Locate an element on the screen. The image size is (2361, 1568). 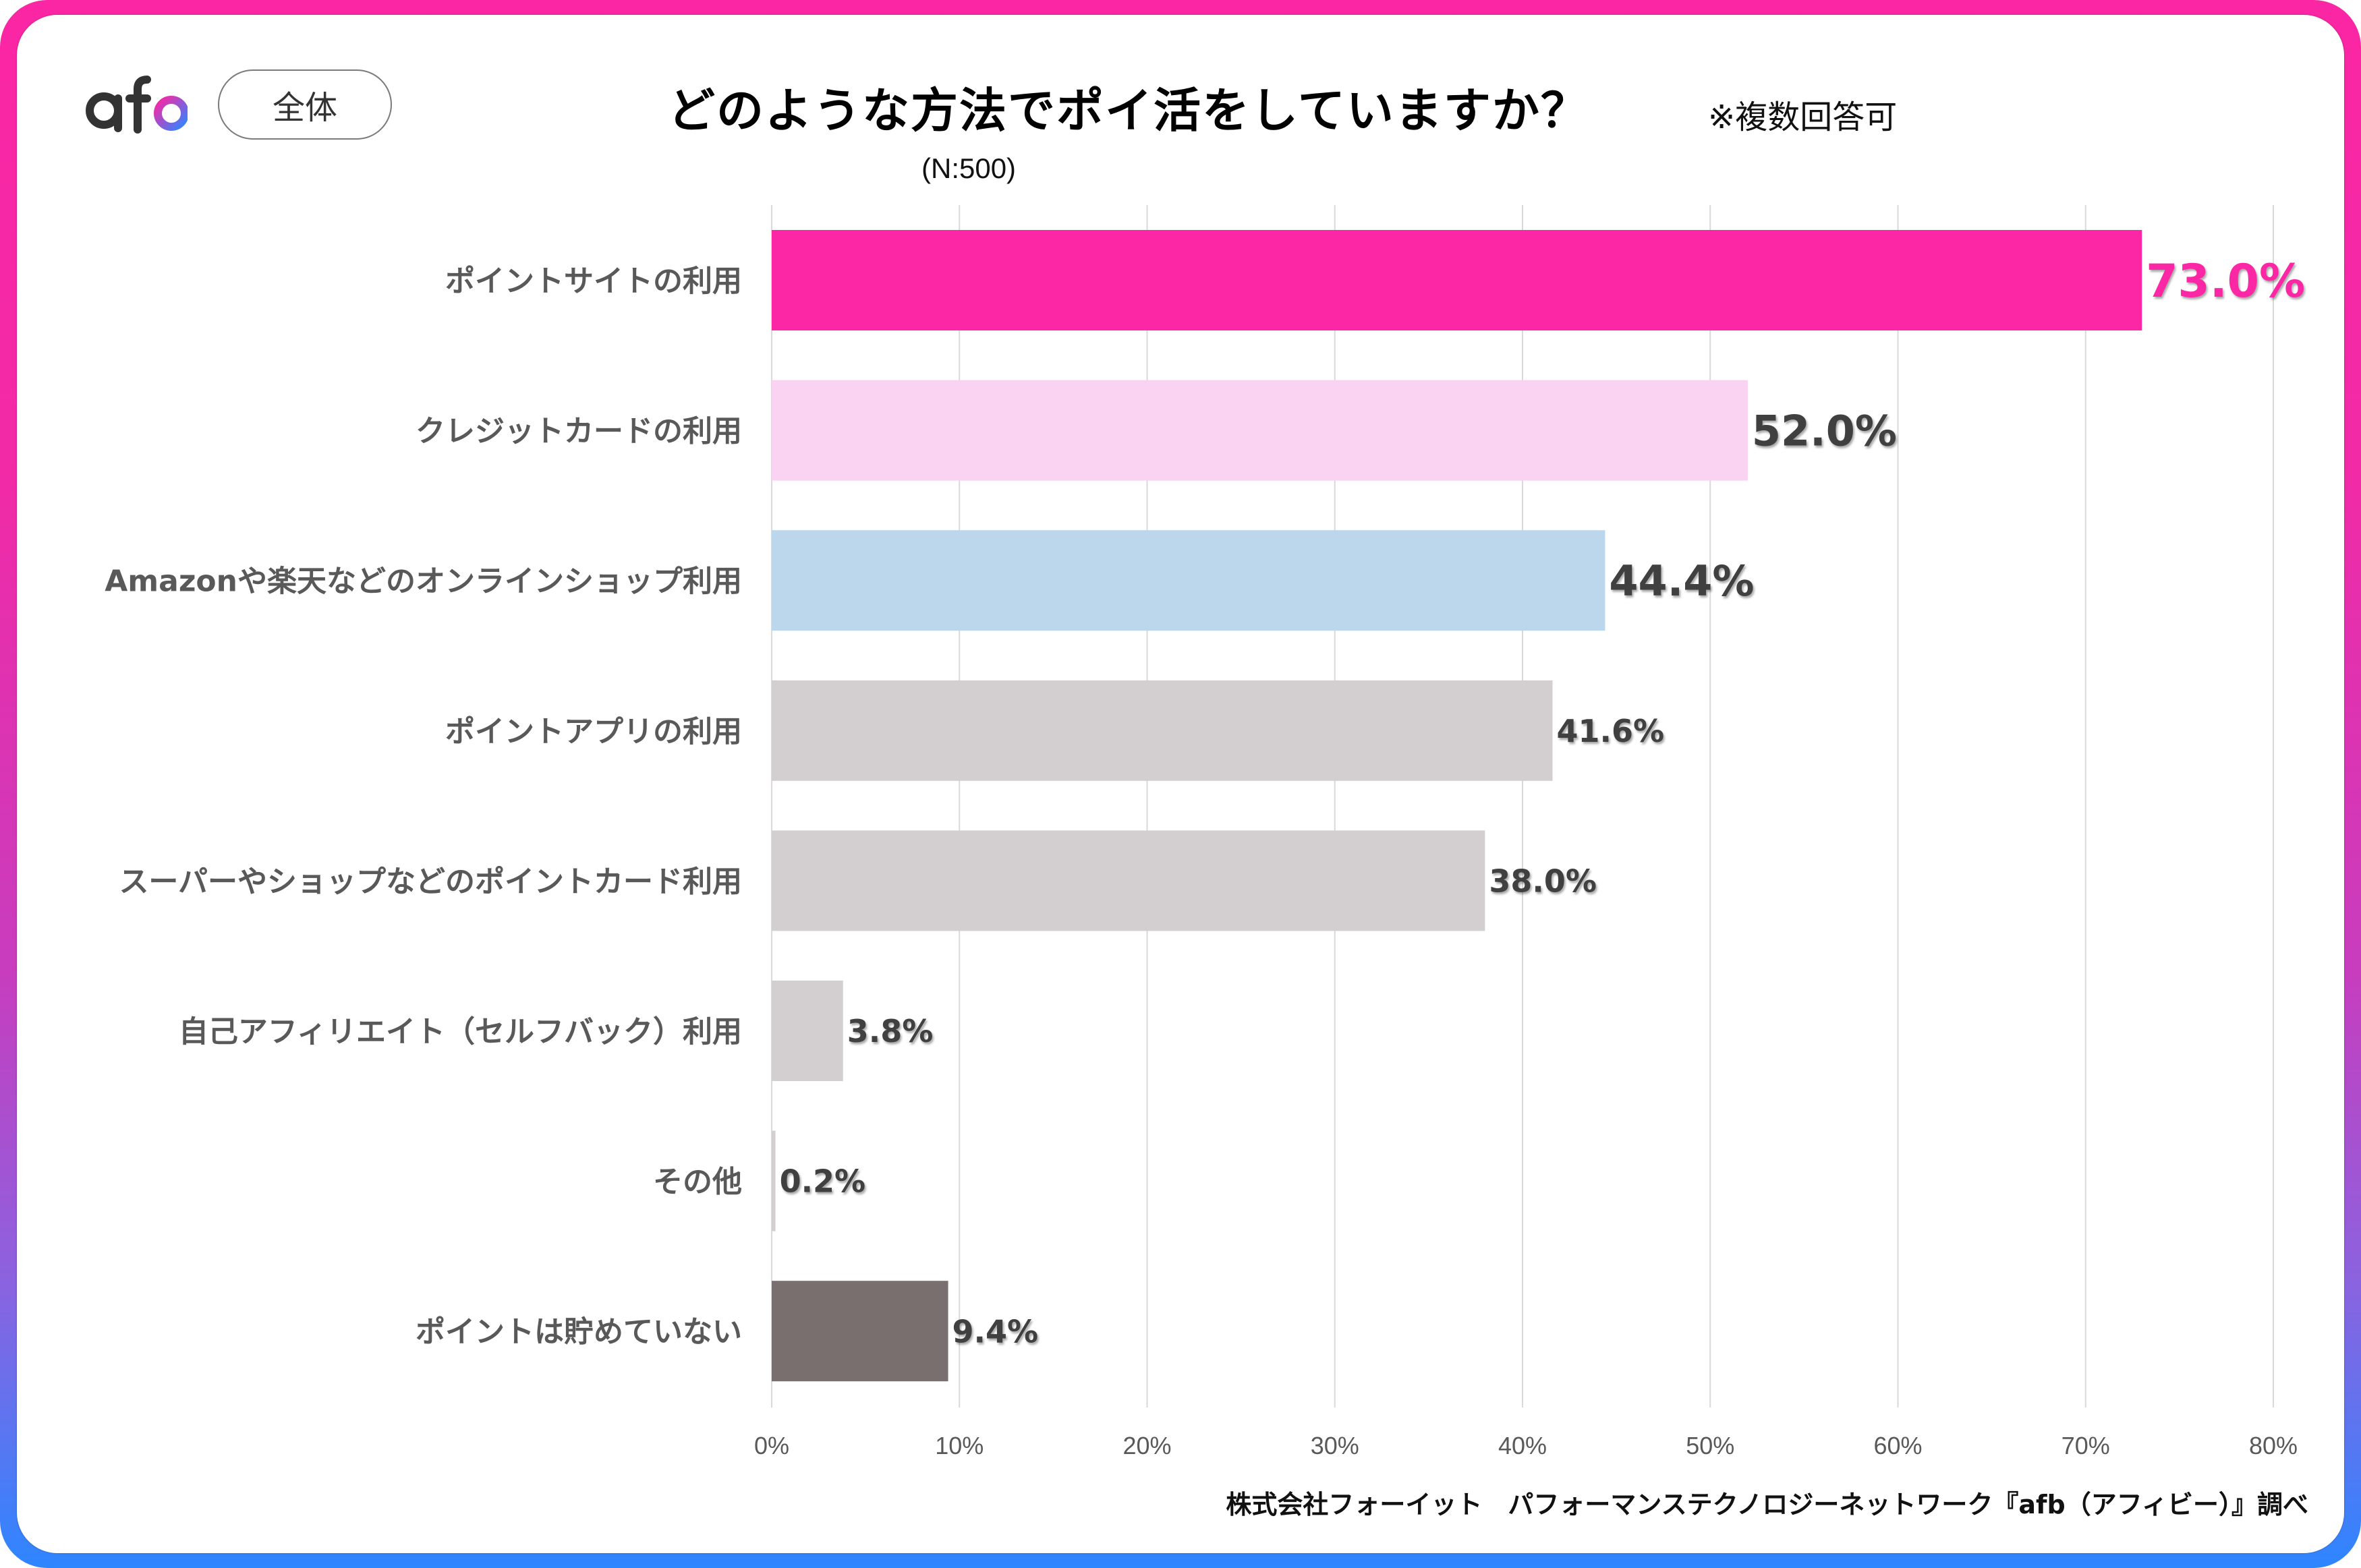
category-label: Amazonや楽天などのオンラインショップ利用 is located at coordinates (423, 581).